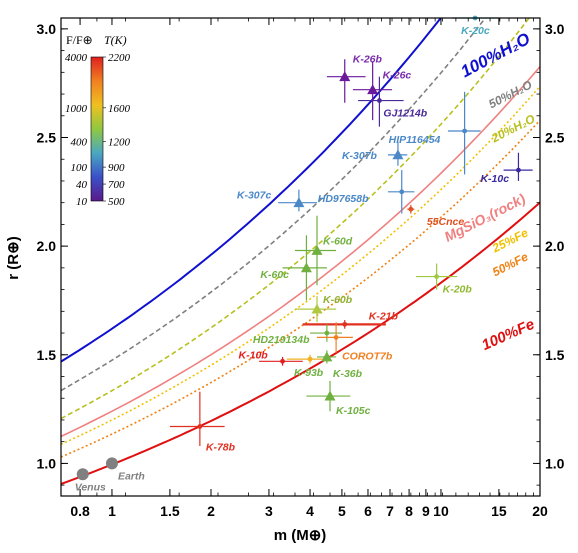 Image resolution: width=578 pixels, height=553 pixels. Describe the element at coordinates (82, 202) in the screenshot. I see `colorbar-flux-label: 10` at that location.